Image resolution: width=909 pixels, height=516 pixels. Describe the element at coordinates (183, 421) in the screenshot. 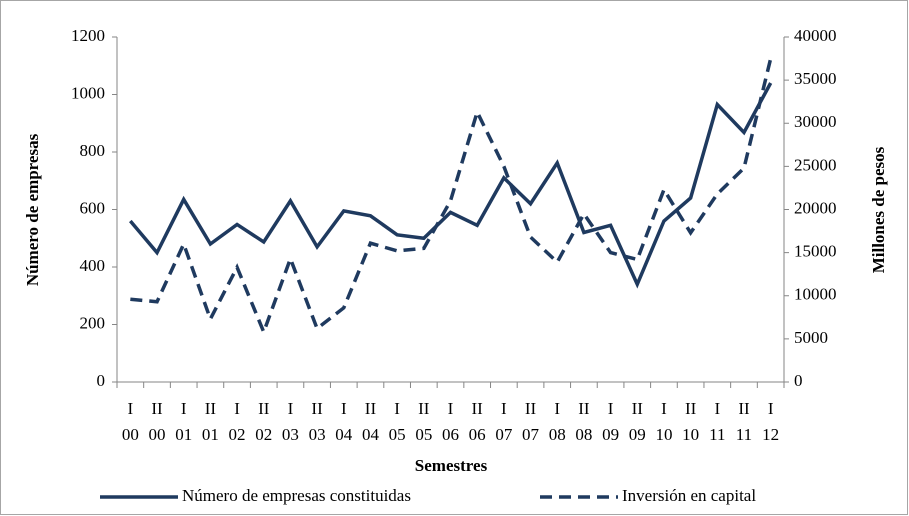

I see `x-tick-label: I 01` at that location.